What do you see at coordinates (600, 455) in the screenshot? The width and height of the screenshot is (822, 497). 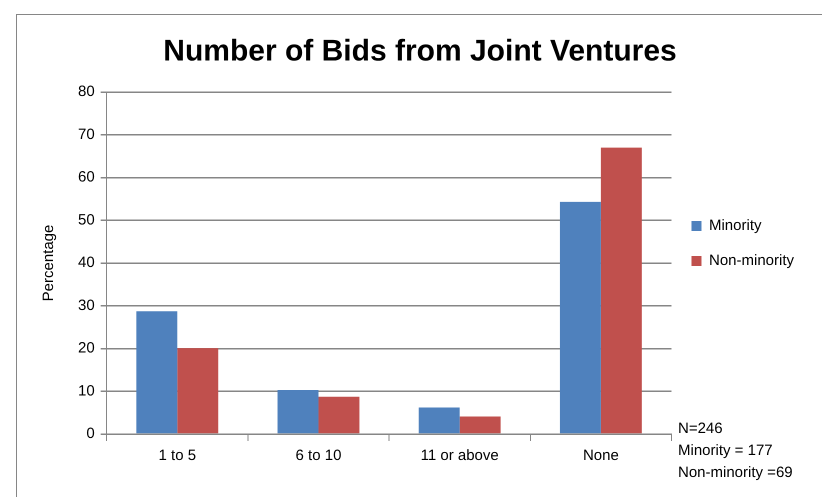 I see `x-tick-label: None` at bounding box center [600, 455].